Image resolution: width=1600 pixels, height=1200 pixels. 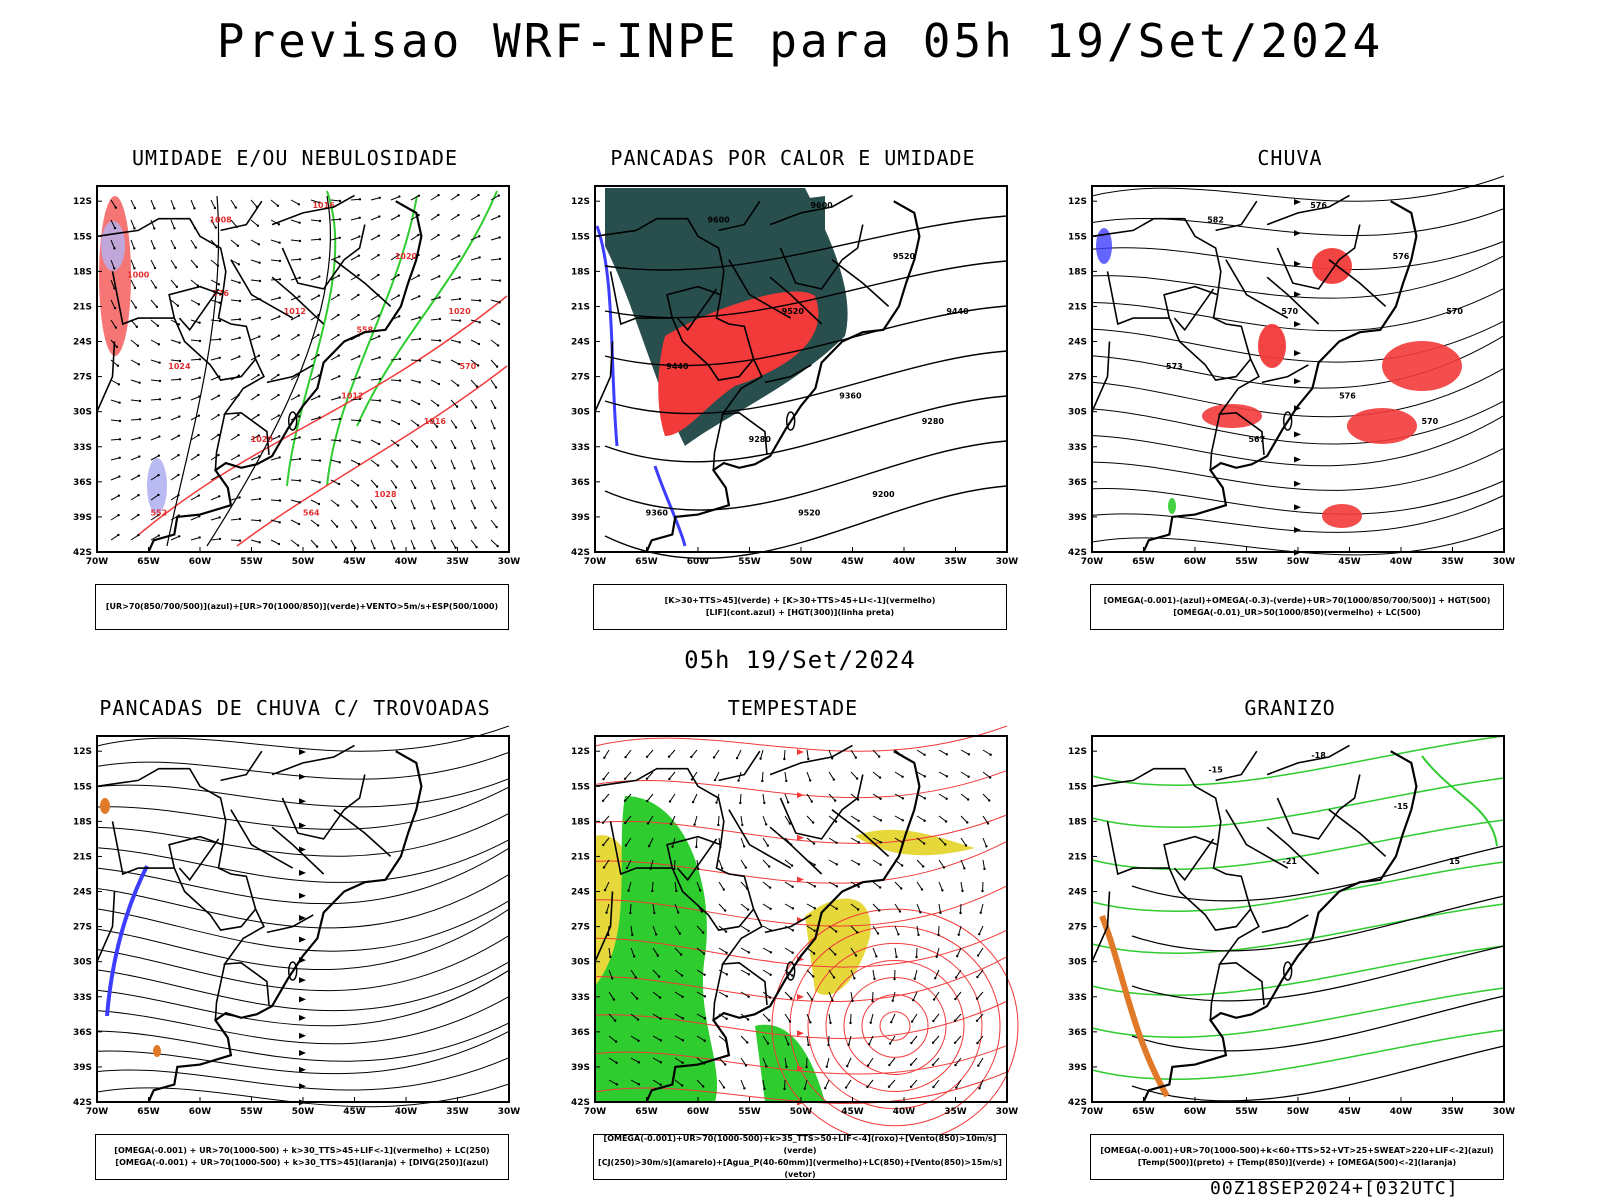 What do you see at coordinates (1318, 973) in the screenshot?
I see `temp500-contour` at bounding box center [1318, 973].